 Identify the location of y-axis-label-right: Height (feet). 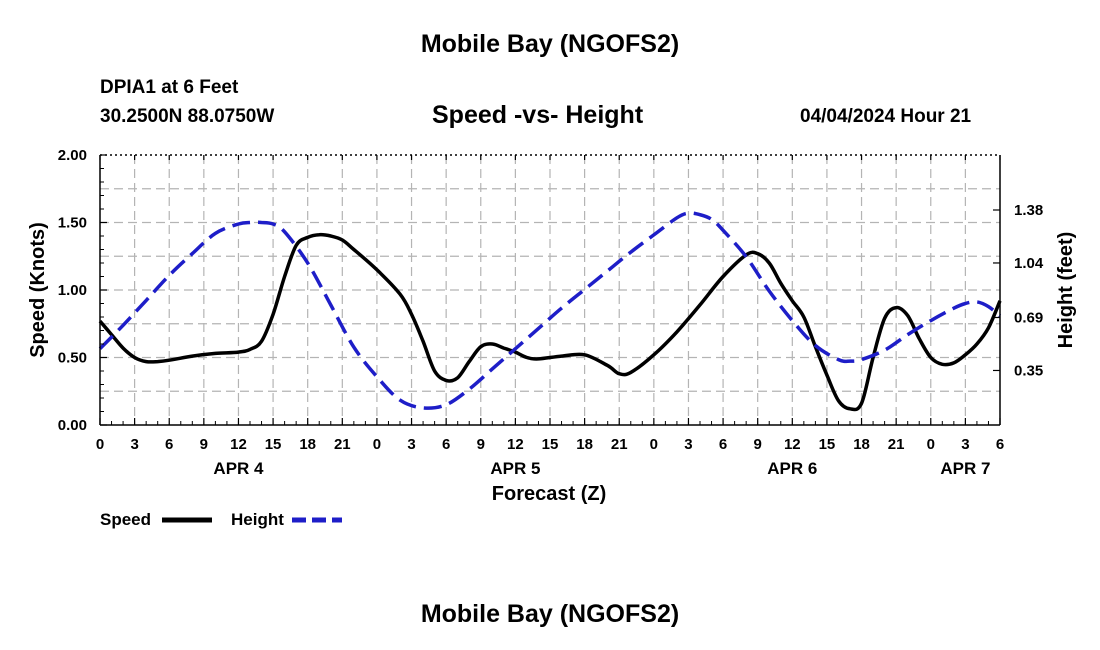
(1066, 290).